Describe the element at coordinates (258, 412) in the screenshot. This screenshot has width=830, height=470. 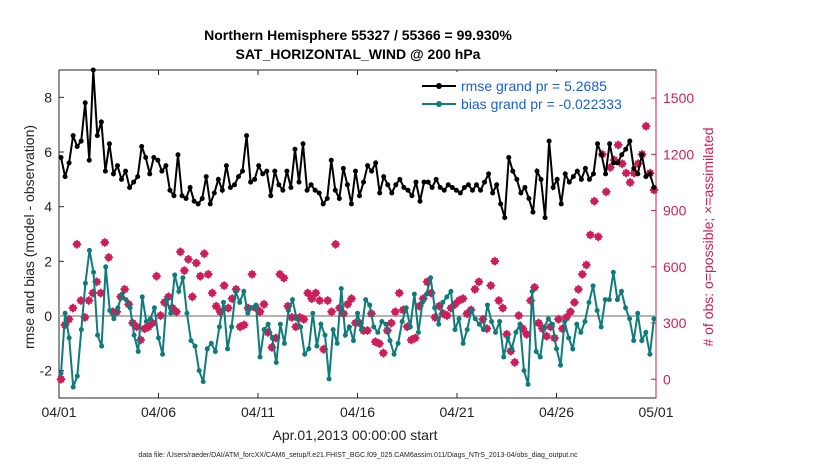
I see `x-tick-label: 04/11` at that location.